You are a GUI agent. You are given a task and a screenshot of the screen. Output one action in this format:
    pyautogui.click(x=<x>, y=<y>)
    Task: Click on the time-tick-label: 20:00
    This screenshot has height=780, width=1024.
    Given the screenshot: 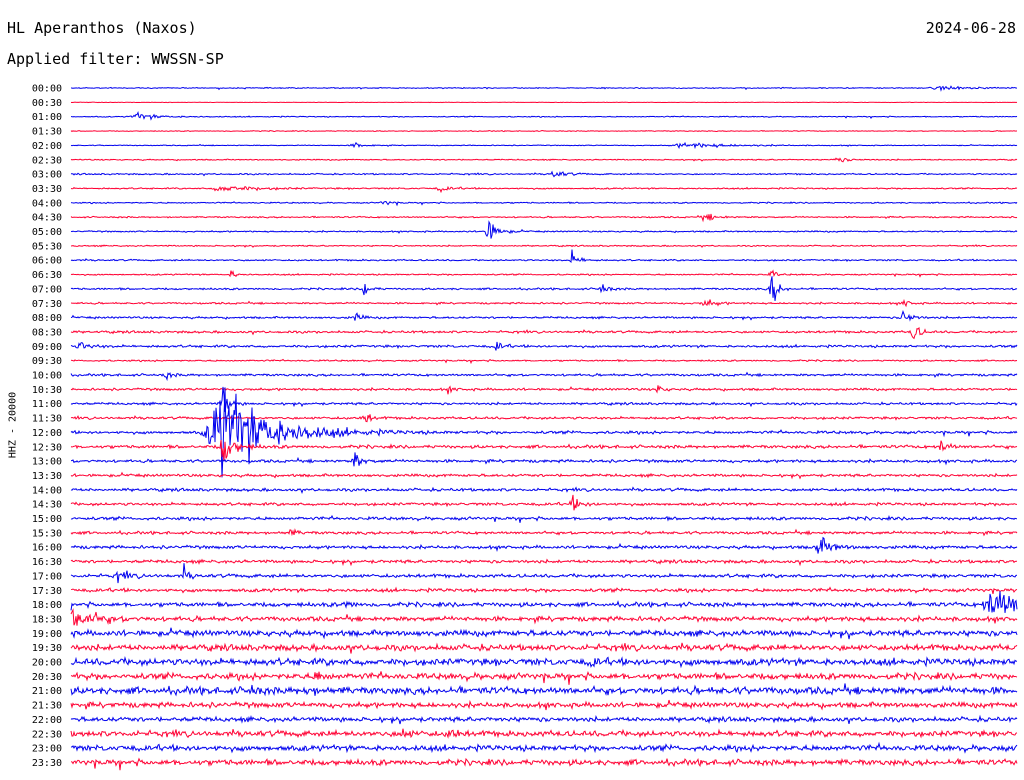 What is the action you would take?
    pyautogui.click(x=47, y=663)
    